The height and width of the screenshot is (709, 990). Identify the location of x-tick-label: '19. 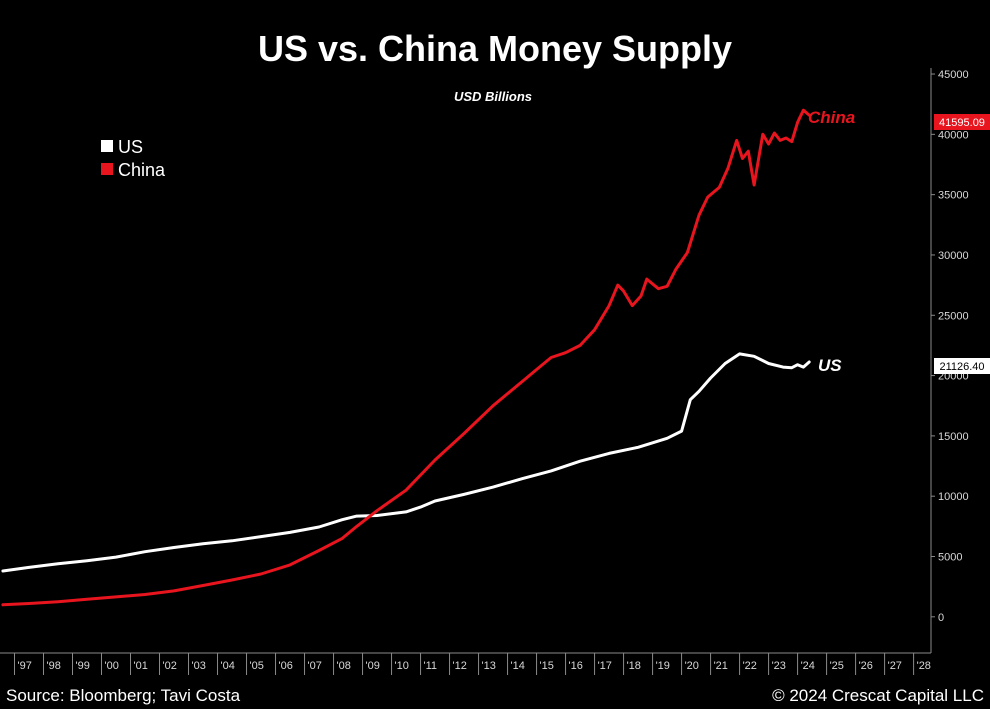
(663, 666).